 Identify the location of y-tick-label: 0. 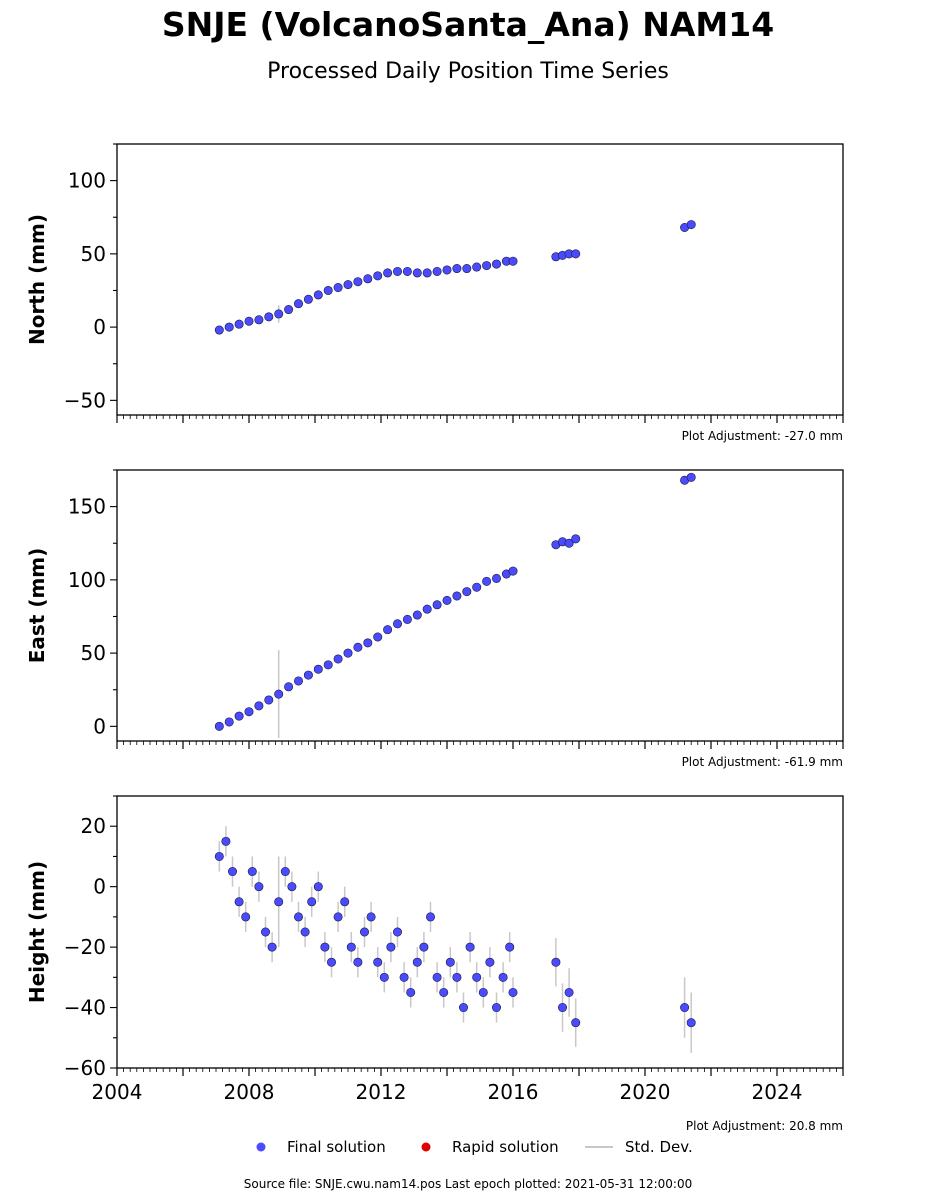
(99, 887).